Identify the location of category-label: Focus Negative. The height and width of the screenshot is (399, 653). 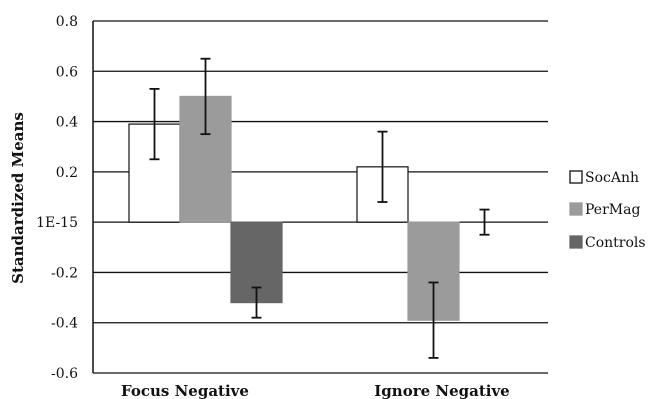
(185, 390).